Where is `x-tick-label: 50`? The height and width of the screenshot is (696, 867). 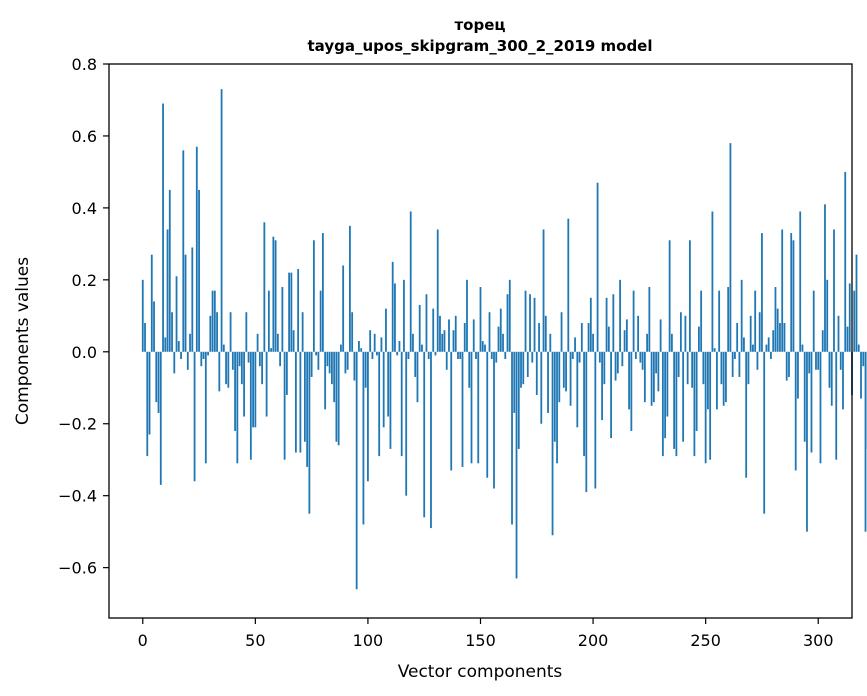 x-tick-label: 50 is located at coordinates (255, 640).